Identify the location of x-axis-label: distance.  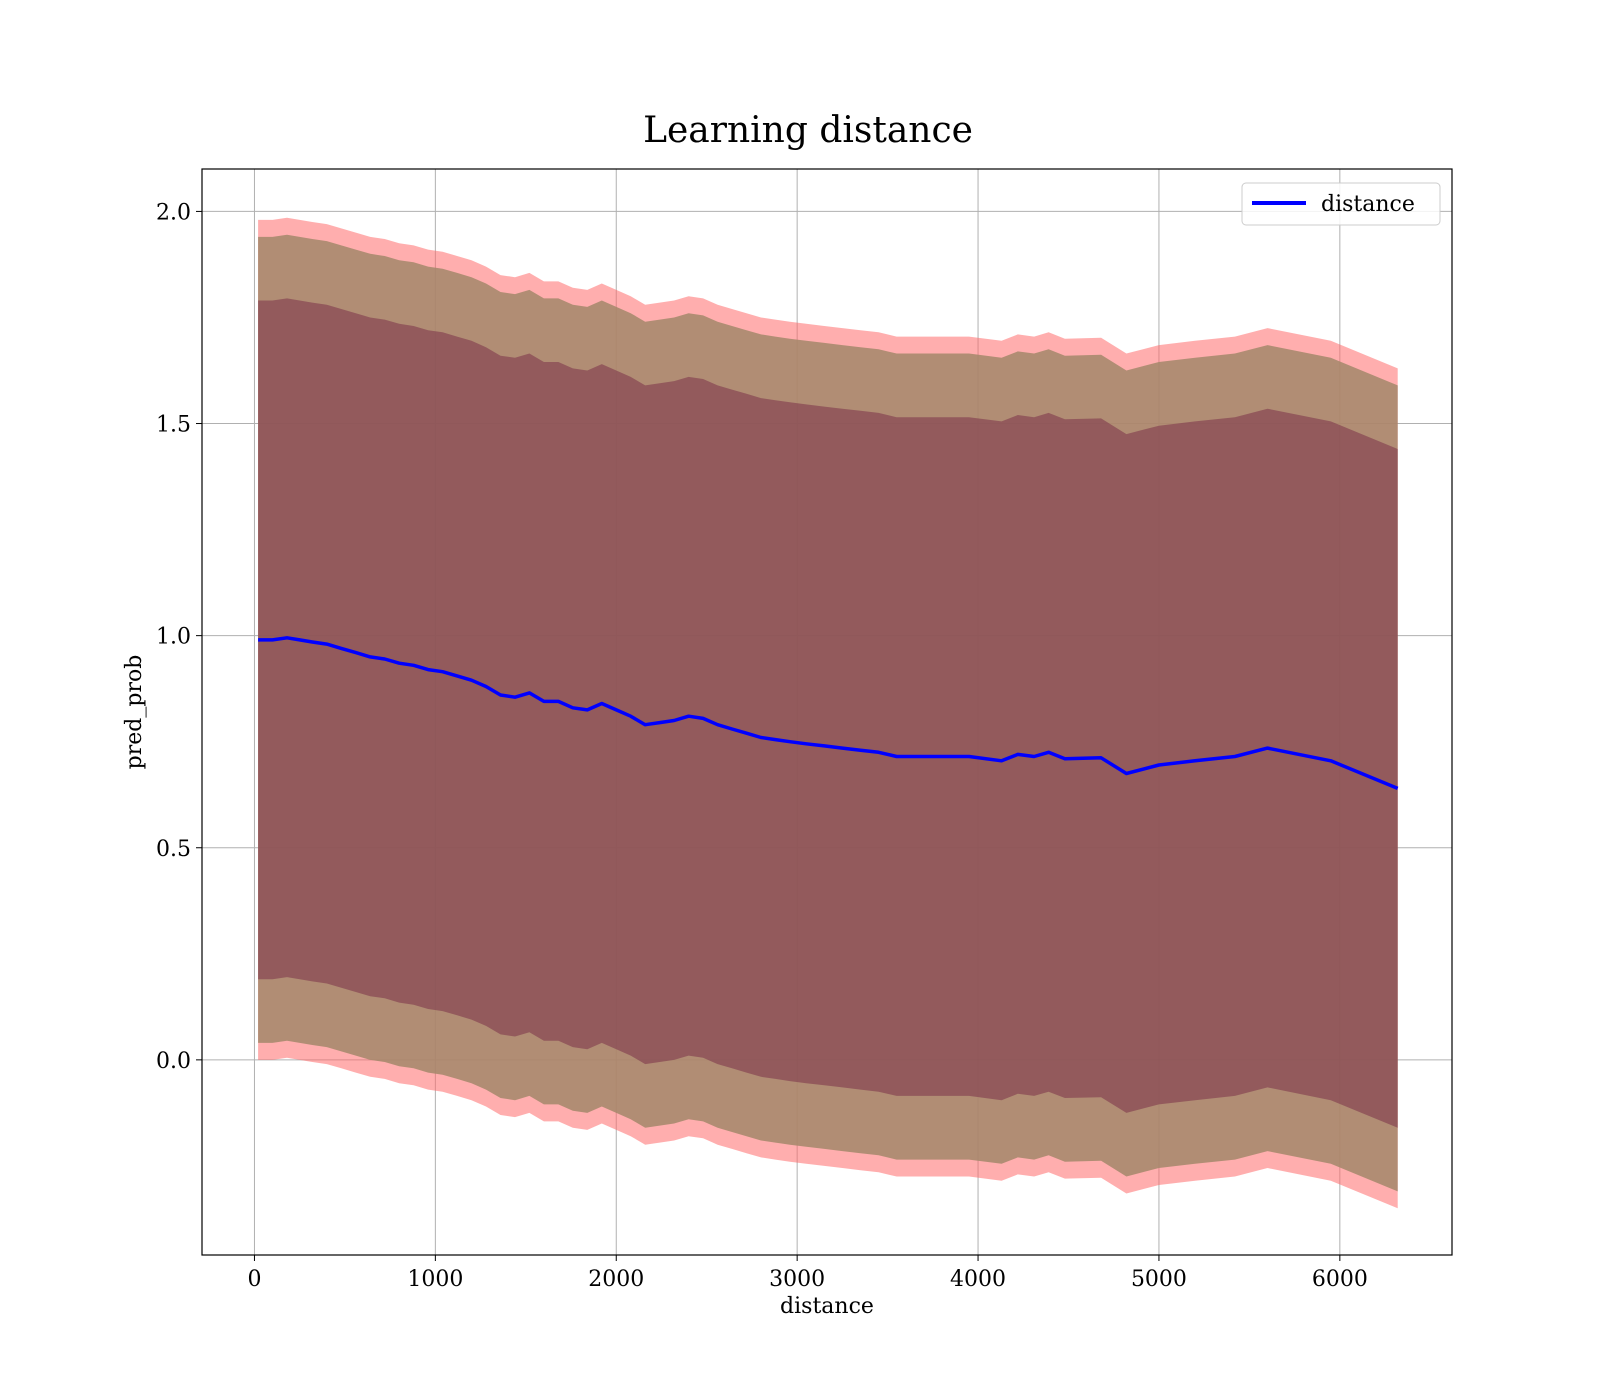
(827, 1306).